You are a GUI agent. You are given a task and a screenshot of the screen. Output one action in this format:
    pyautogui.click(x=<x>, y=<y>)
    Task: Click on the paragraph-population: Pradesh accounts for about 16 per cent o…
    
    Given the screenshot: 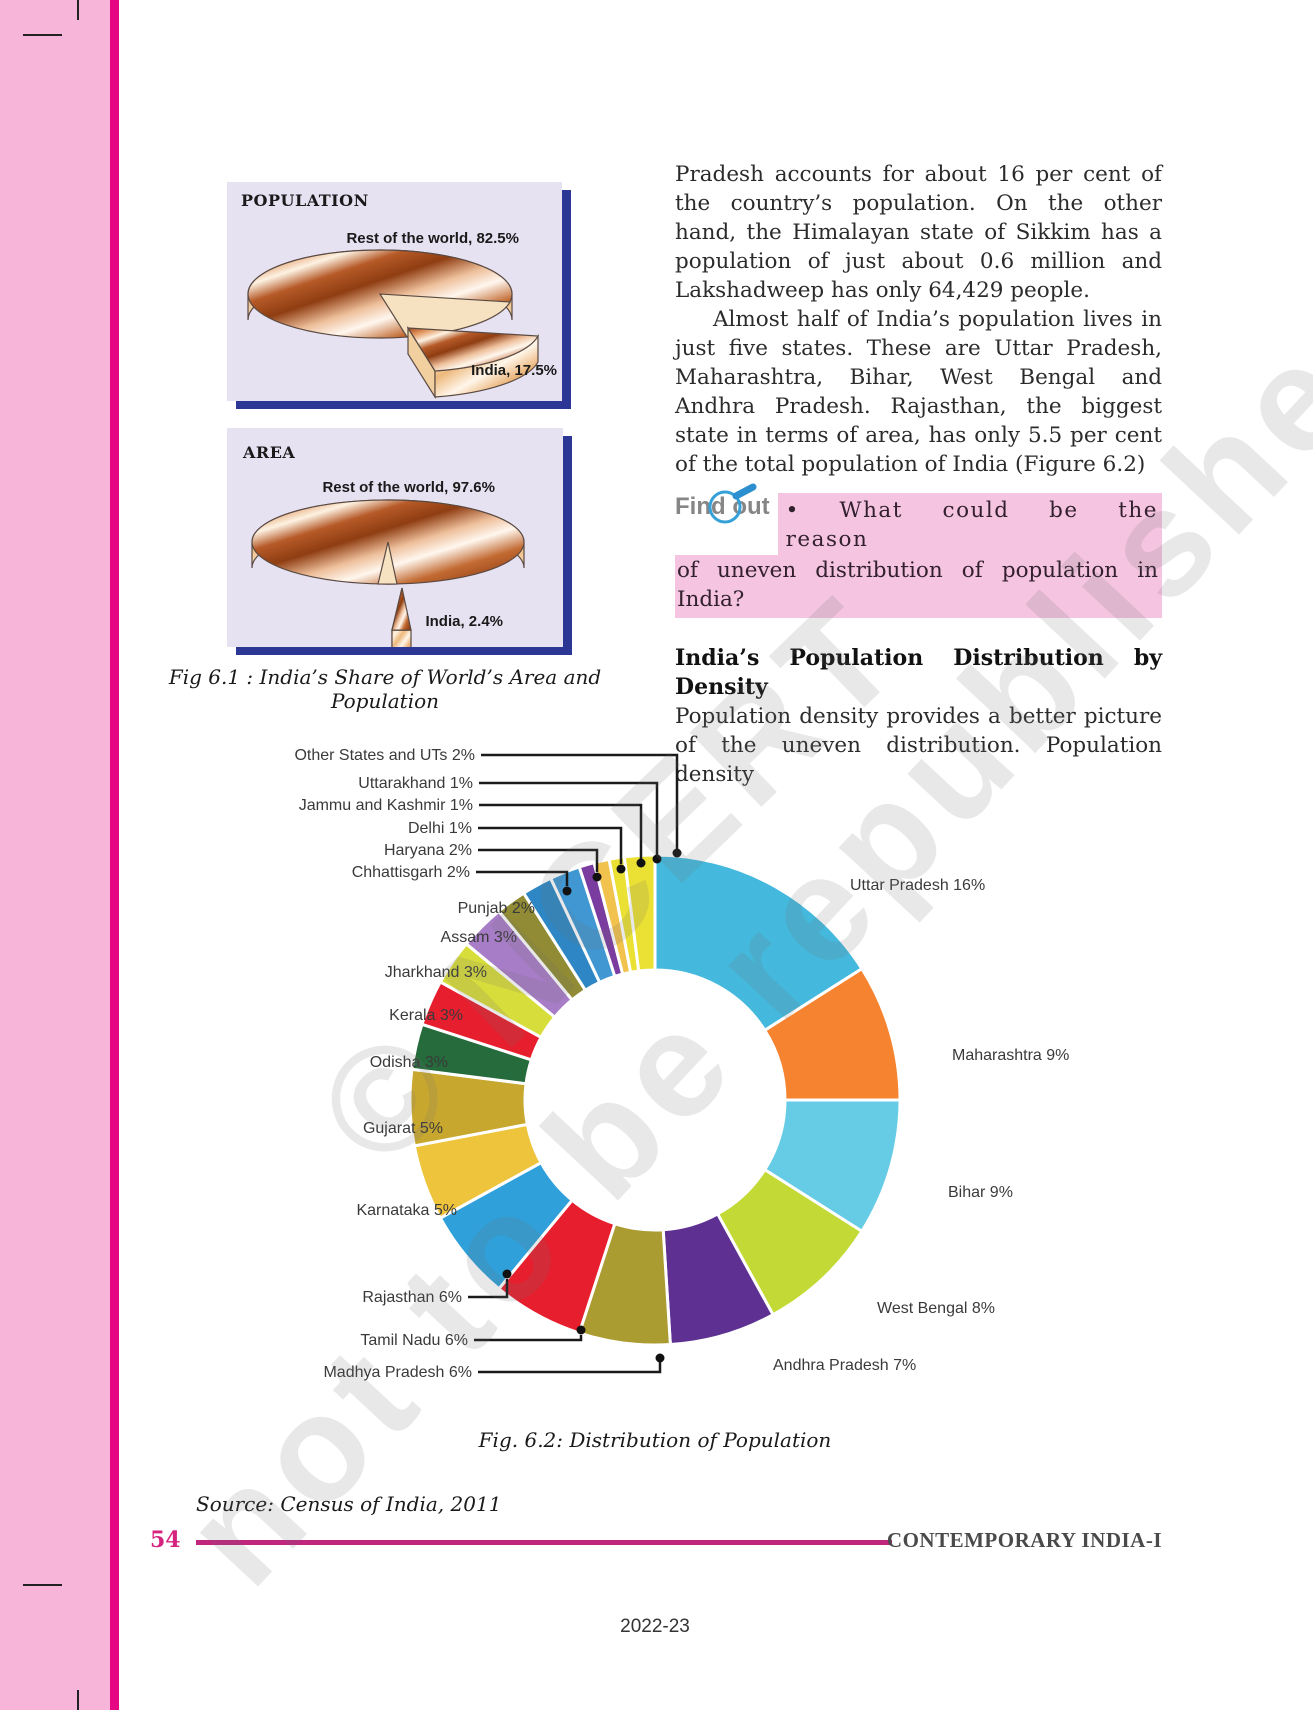 What is the action you would take?
    pyautogui.click(x=918, y=232)
    